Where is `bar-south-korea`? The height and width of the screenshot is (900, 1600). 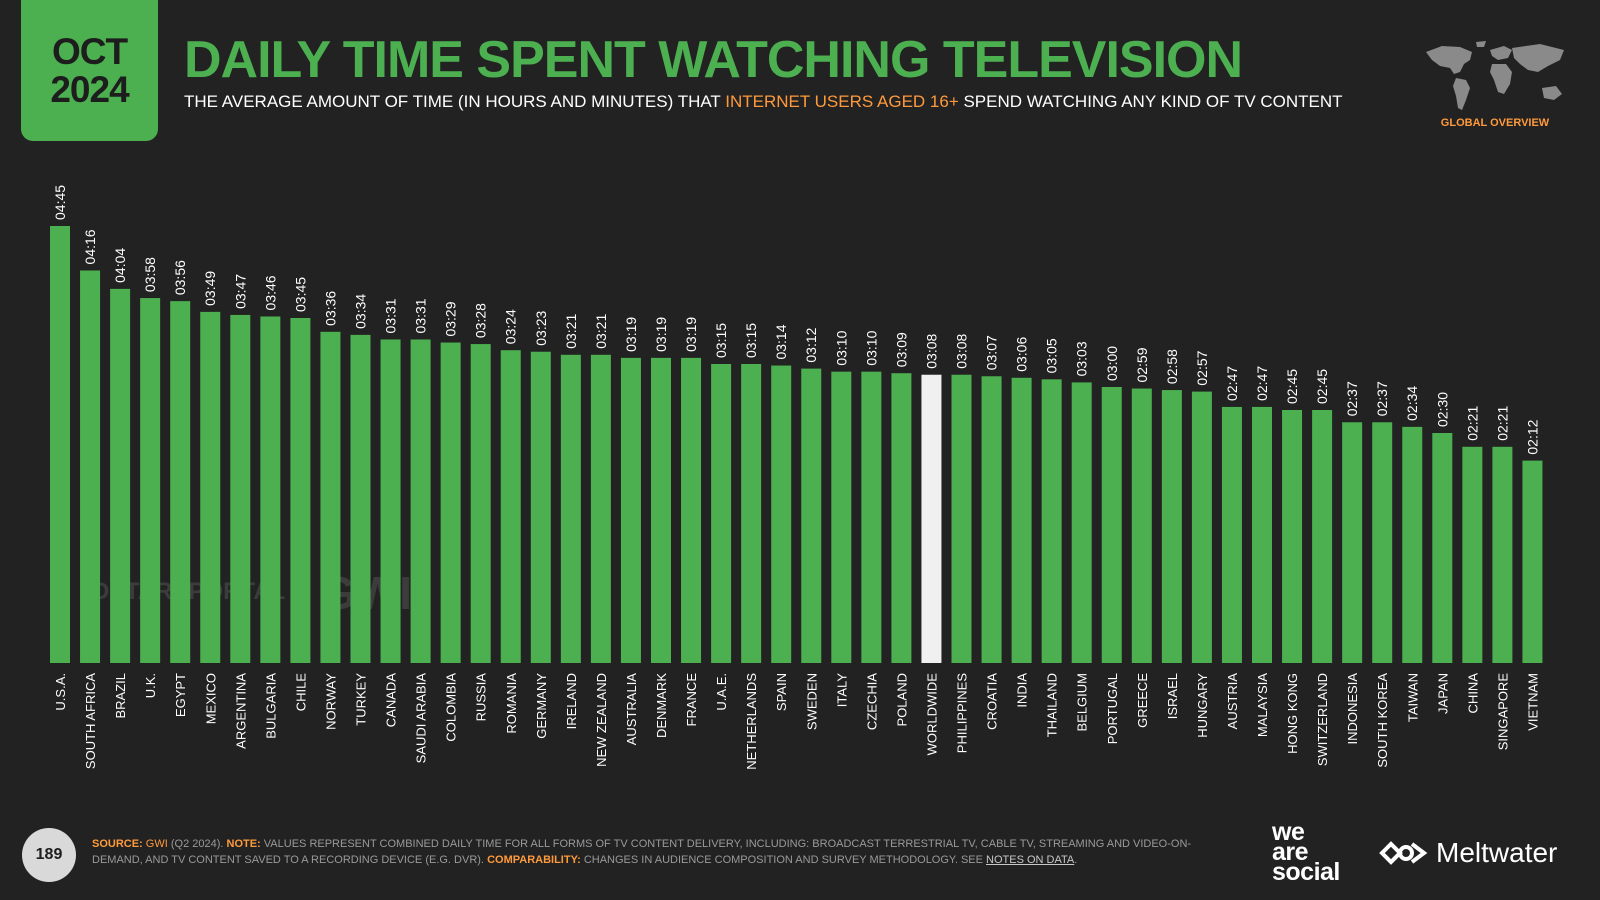
bar-south-korea is located at coordinates (1382, 542).